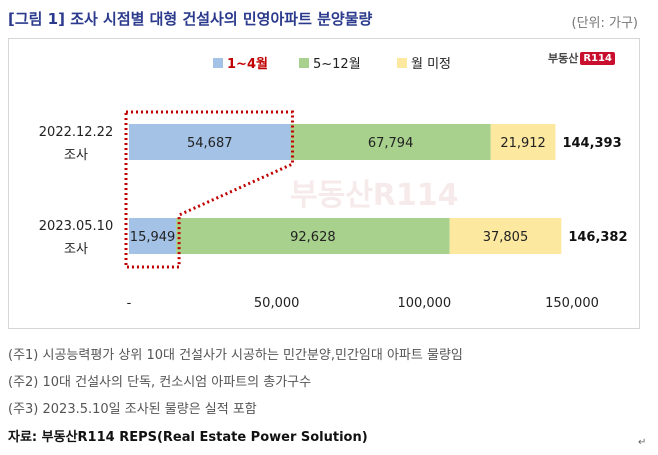 Image resolution: width=658 pixels, height=455 pixels. Describe the element at coordinates (563, 58) in the screenshot. I see `brand-logo-text: 부동산` at that location.